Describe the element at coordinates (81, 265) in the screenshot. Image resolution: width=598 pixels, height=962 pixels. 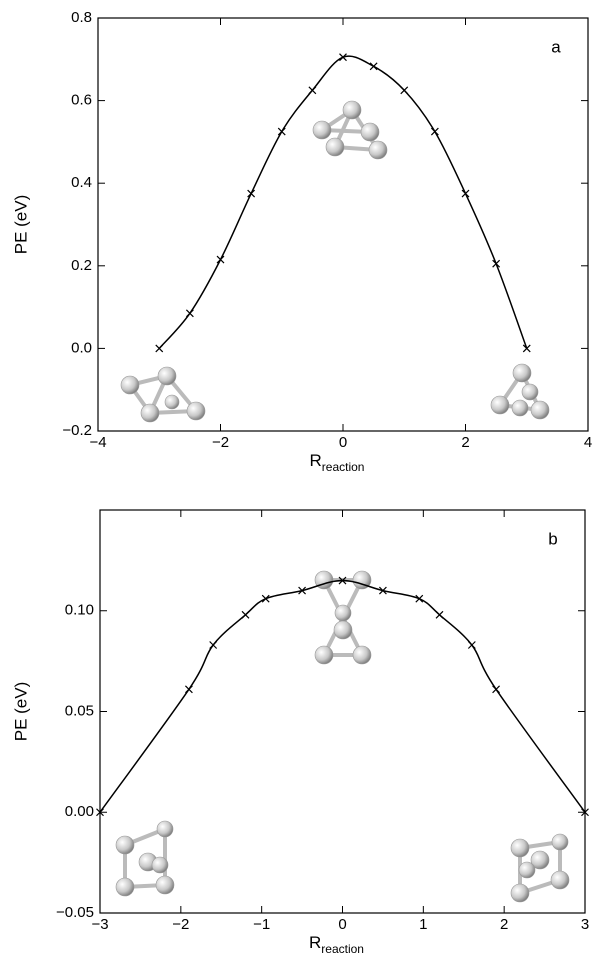
I see `y-tick-label: 0.2` at that location.